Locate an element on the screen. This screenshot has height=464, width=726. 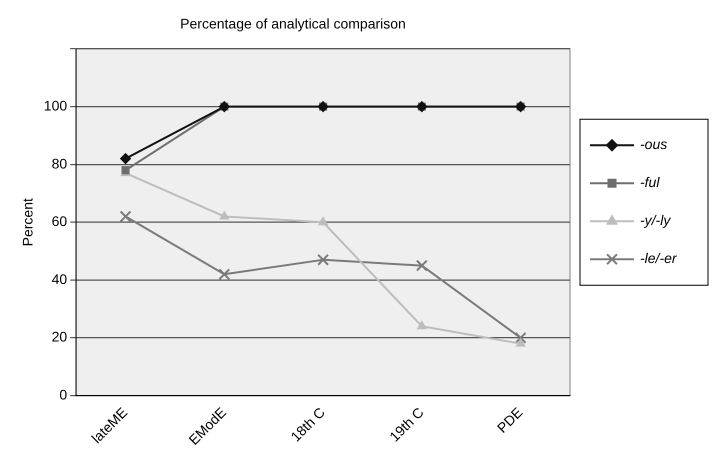
x-tick-label: 18th C is located at coordinates (307, 424).